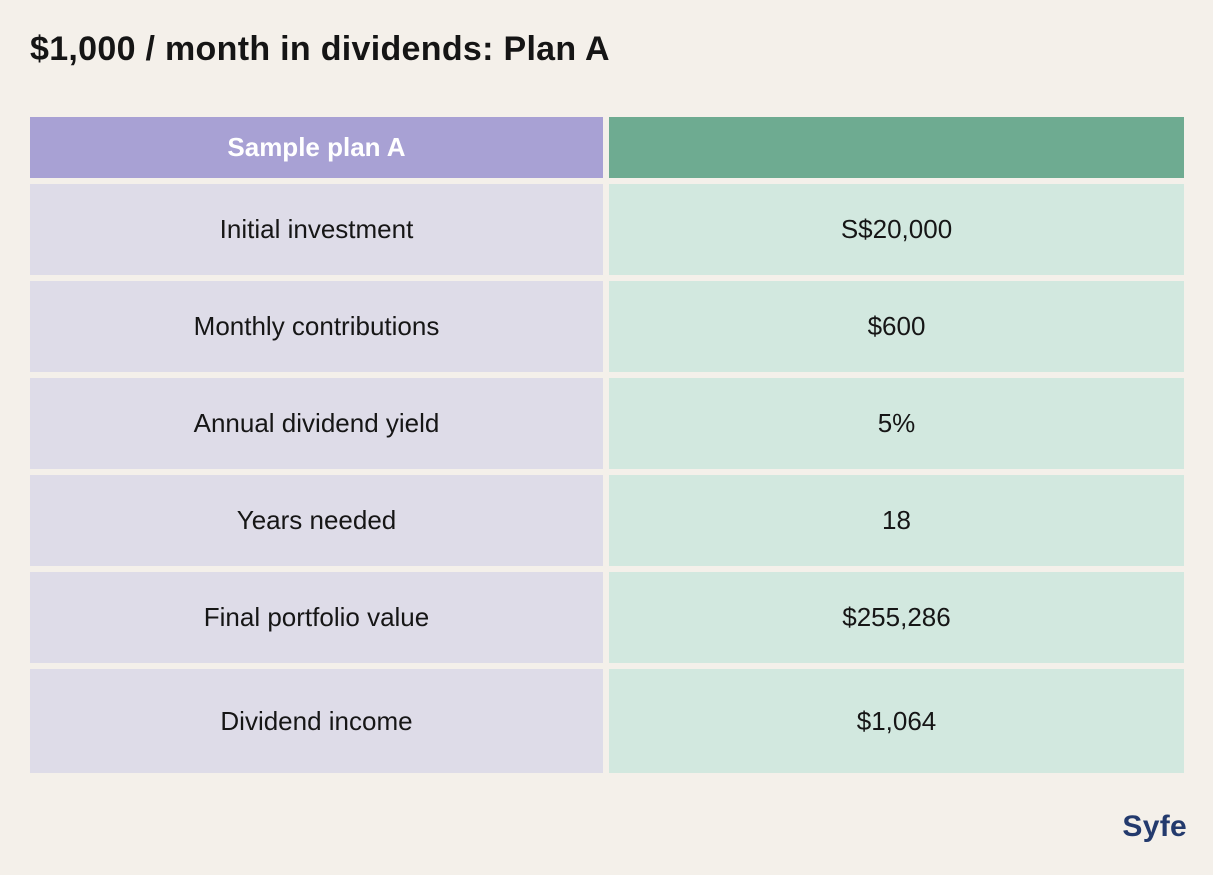  I want to click on row-label: Initial investment, so click(316, 229).